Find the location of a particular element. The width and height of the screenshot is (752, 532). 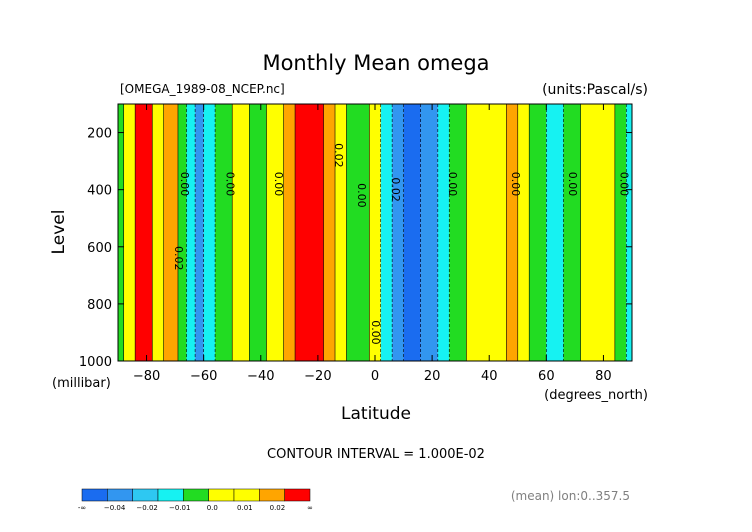

colorbar-label: −0.02 is located at coordinates (146, 508).